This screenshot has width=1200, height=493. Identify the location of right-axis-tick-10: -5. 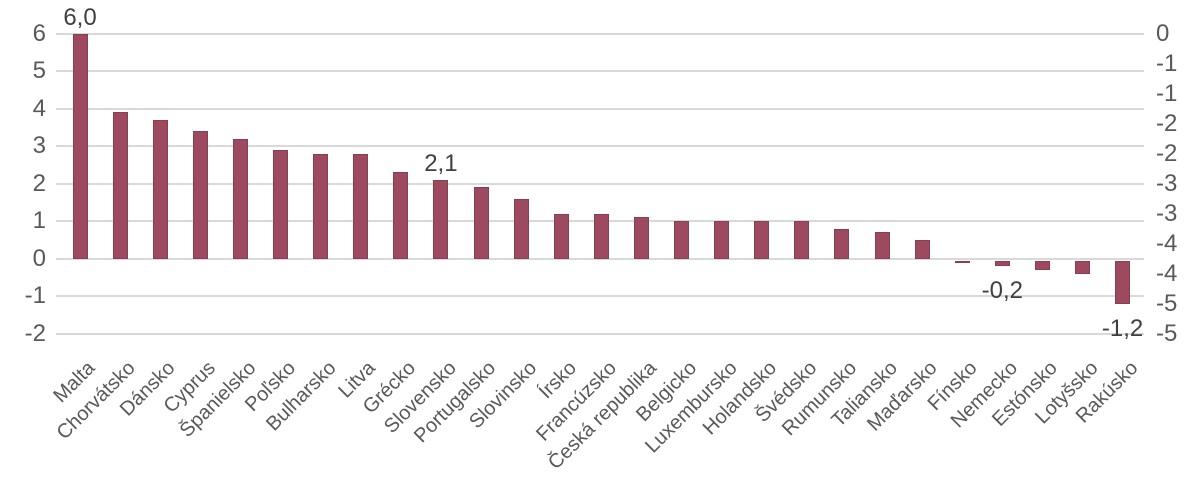
(1167, 333).